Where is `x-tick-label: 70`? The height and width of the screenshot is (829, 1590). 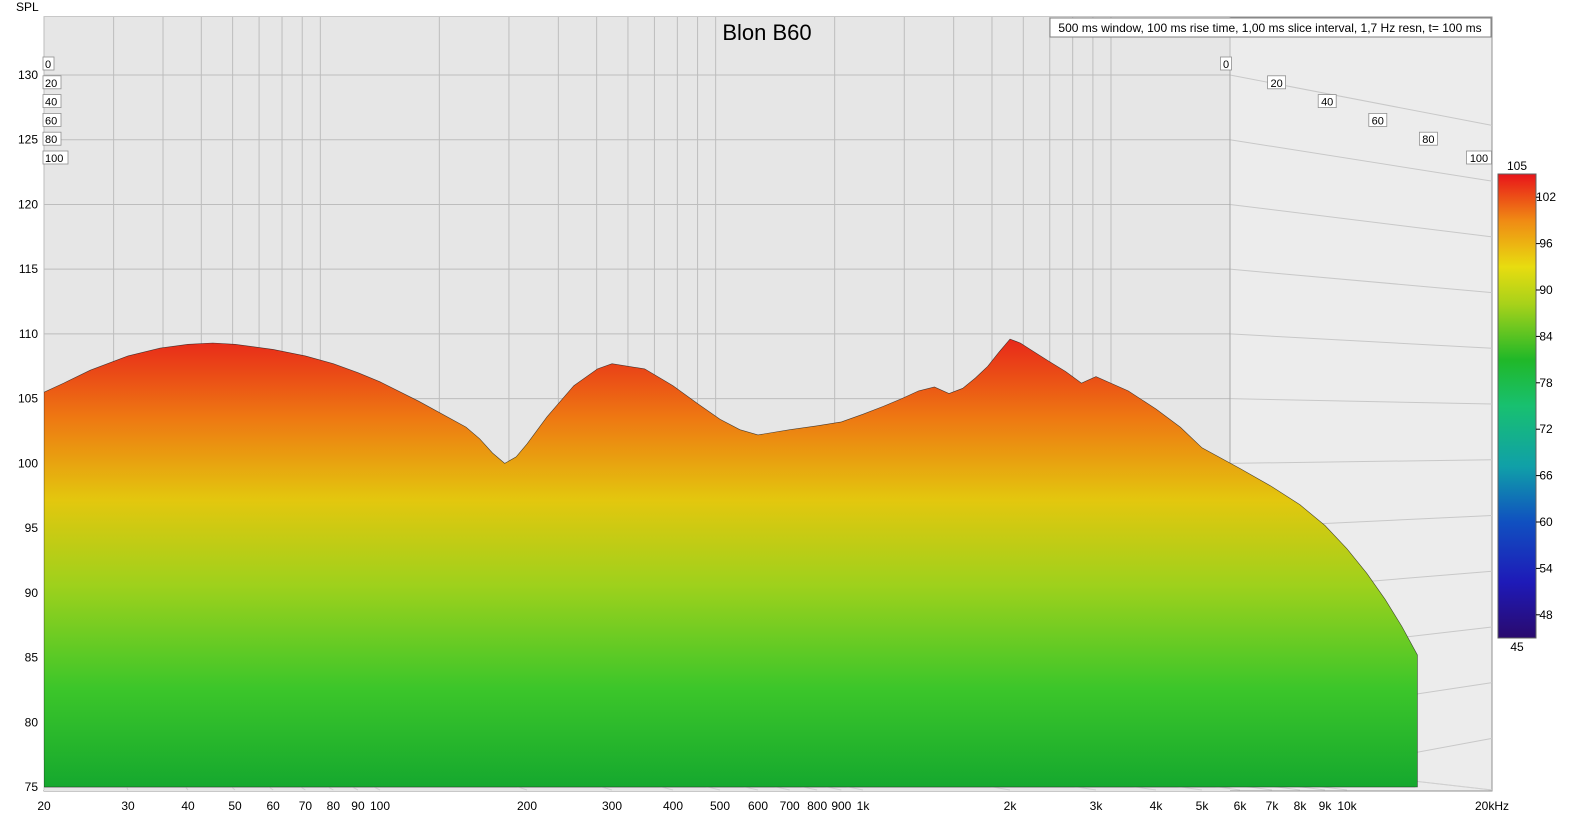 x-tick-label: 70 is located at coordinates (306, 806).